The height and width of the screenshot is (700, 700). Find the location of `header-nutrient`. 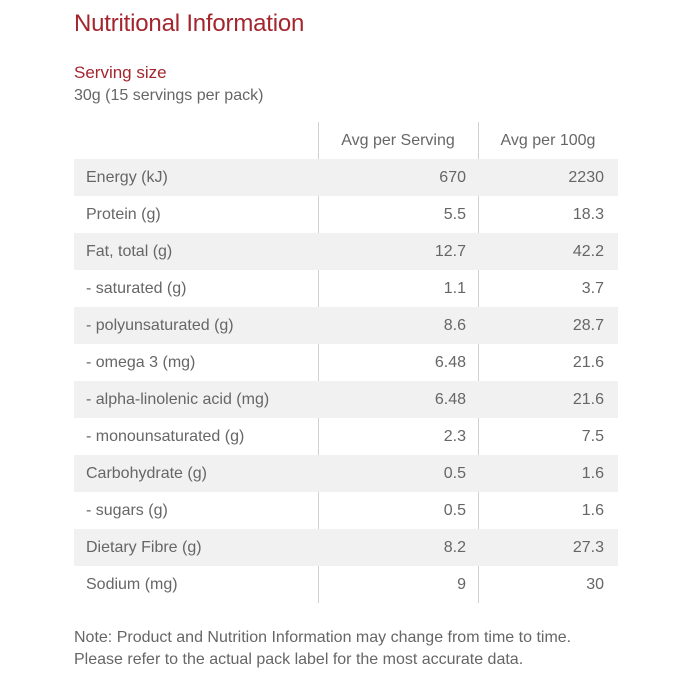

header-nutrient is located at coordinates (196, 140).